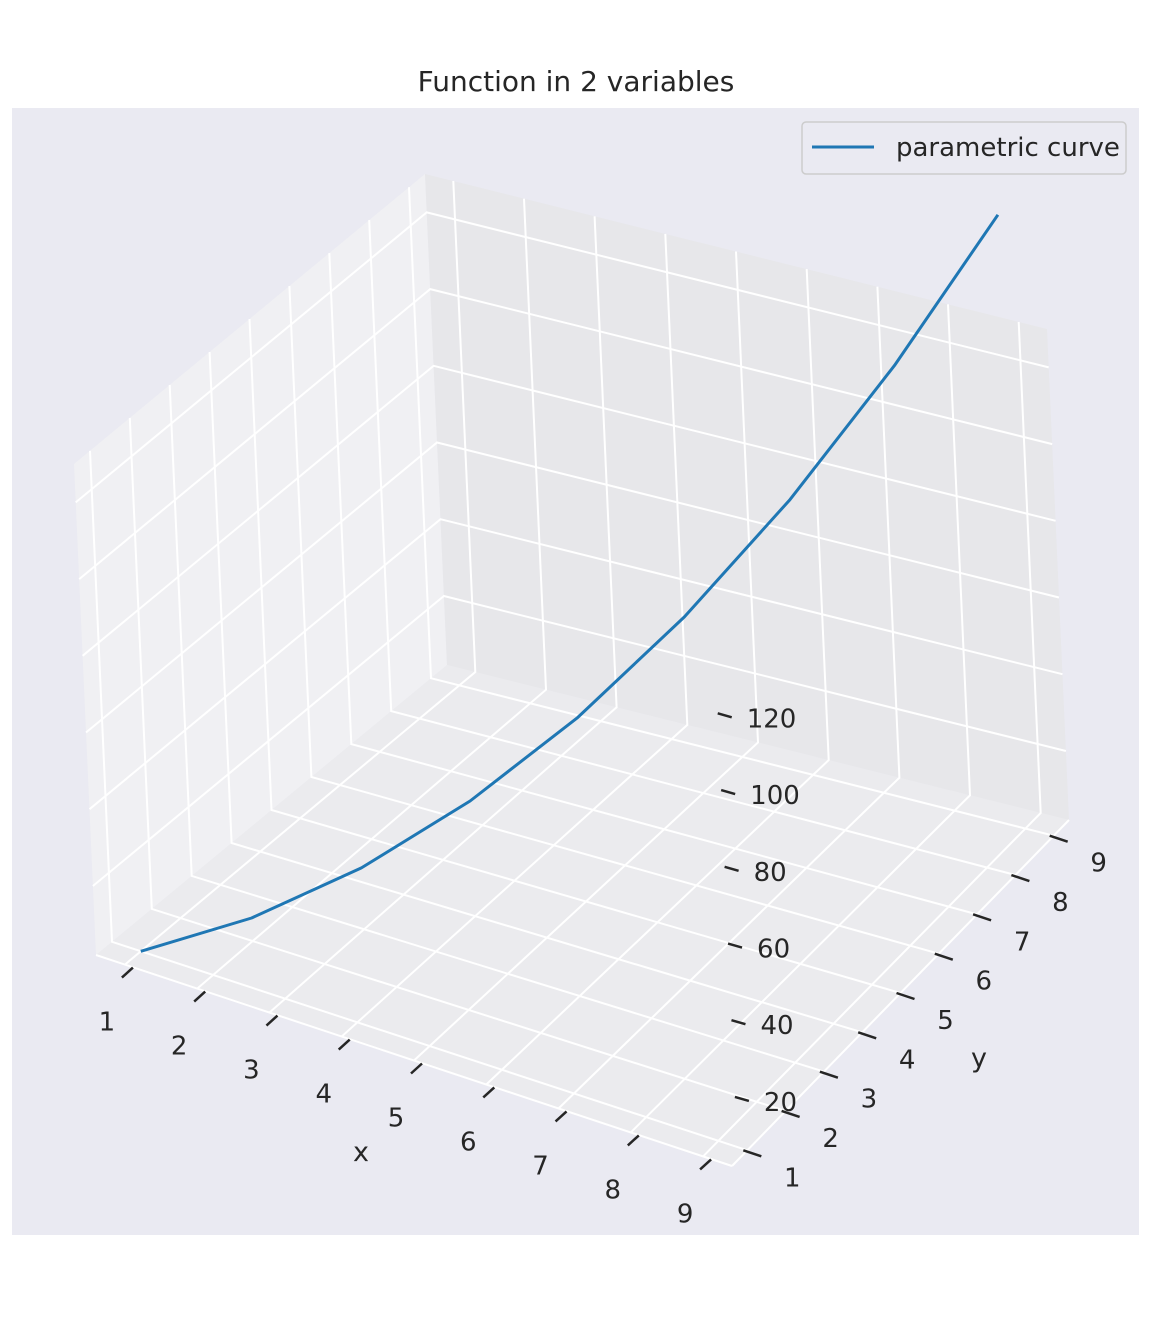  What do you see at coordinates (1008, 148) in the screenshot?
I see `legend-label: parametric curve` at bounding box center [1008, 148].